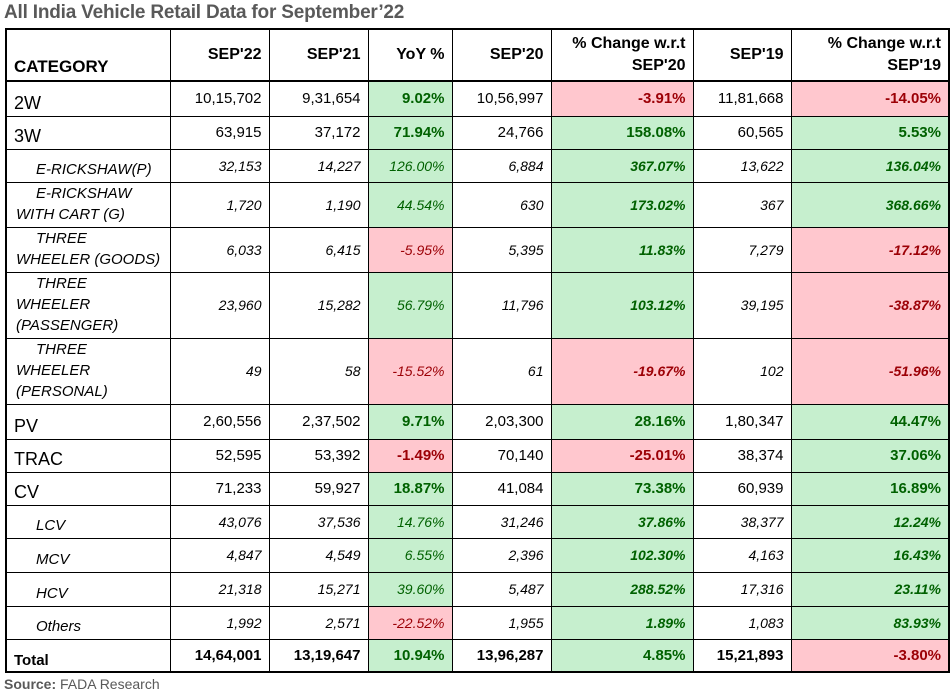 This screenshot has height=697, width=951. Describe the element at coordinates (219, 421) in the screenshot. I see `value-cell: 2,60,556` at that location.